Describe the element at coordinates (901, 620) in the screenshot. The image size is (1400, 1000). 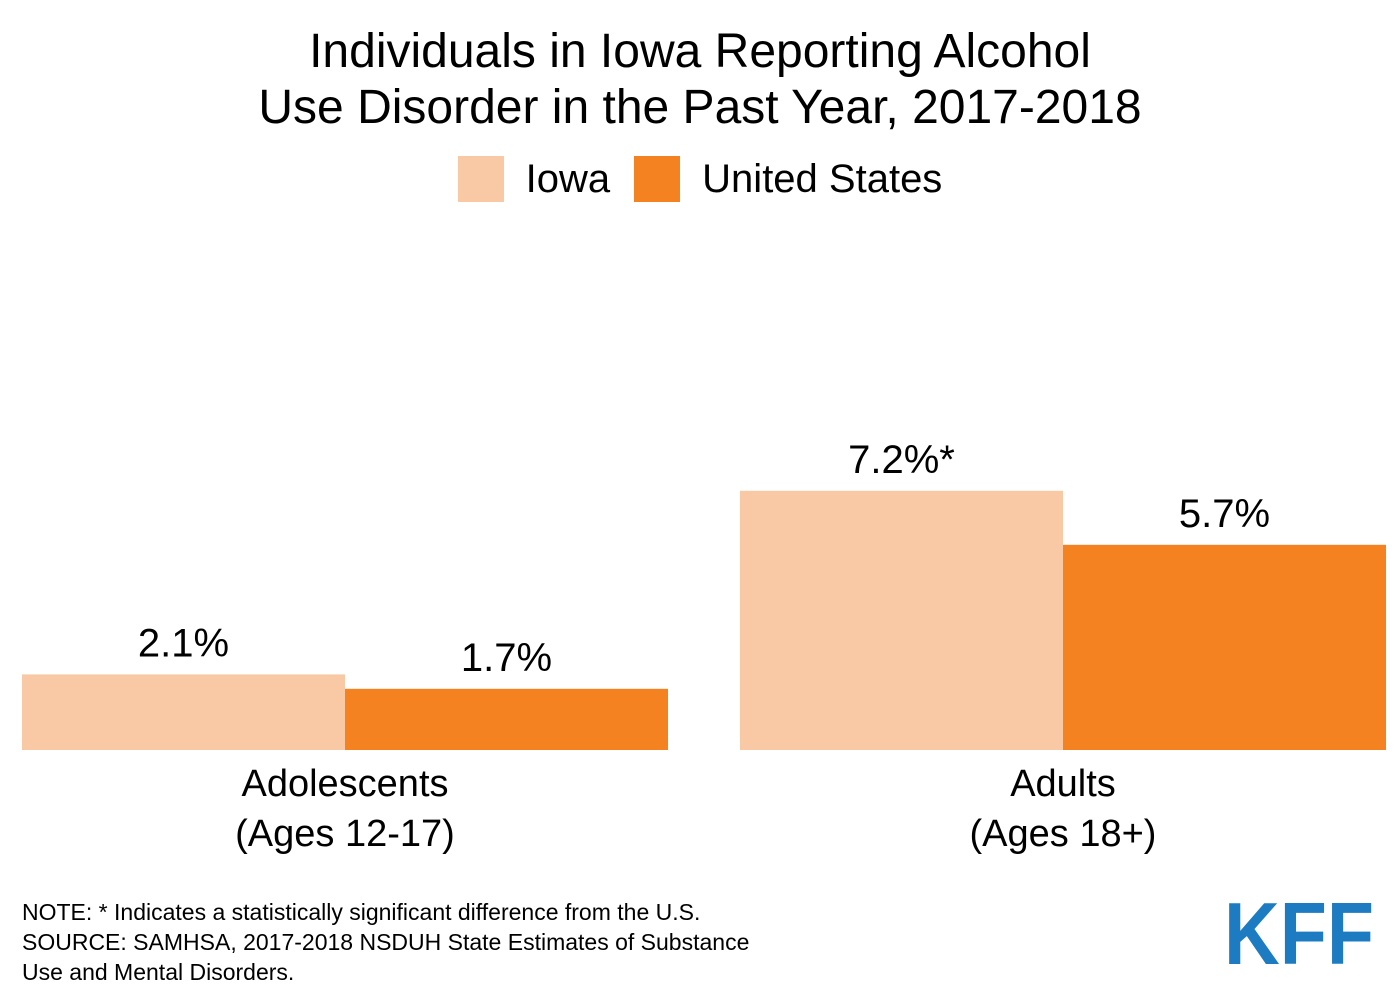
I see `bar-adults-iowa` at that location.